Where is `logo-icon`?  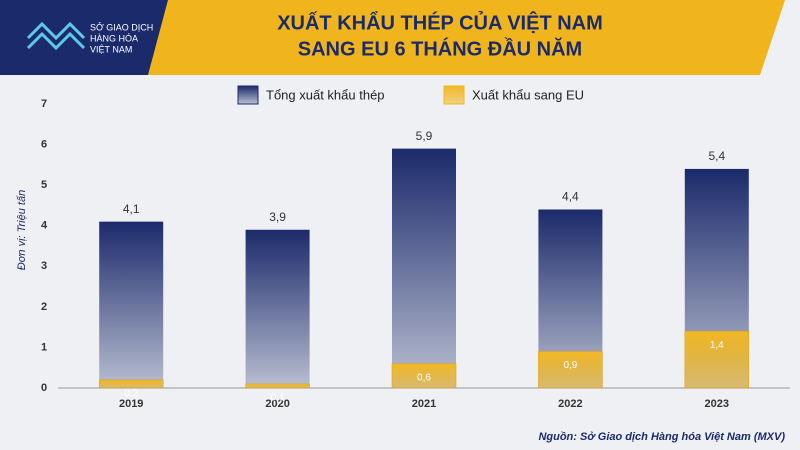 logo-icon is located at coordinates (56, 36).